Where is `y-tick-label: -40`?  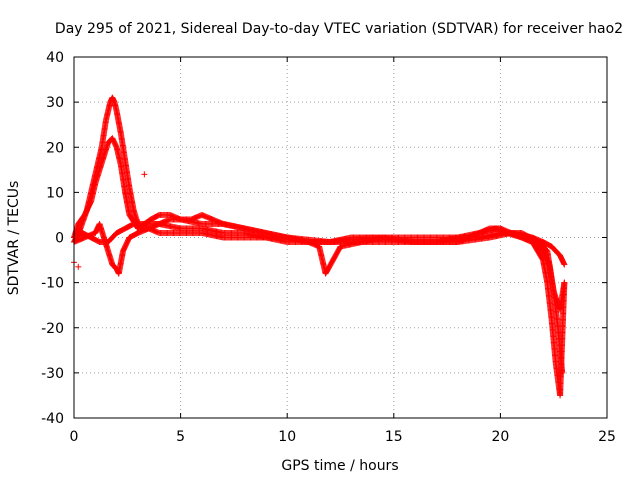
y-tick-label: -40 is located at coordinates (52, 419).